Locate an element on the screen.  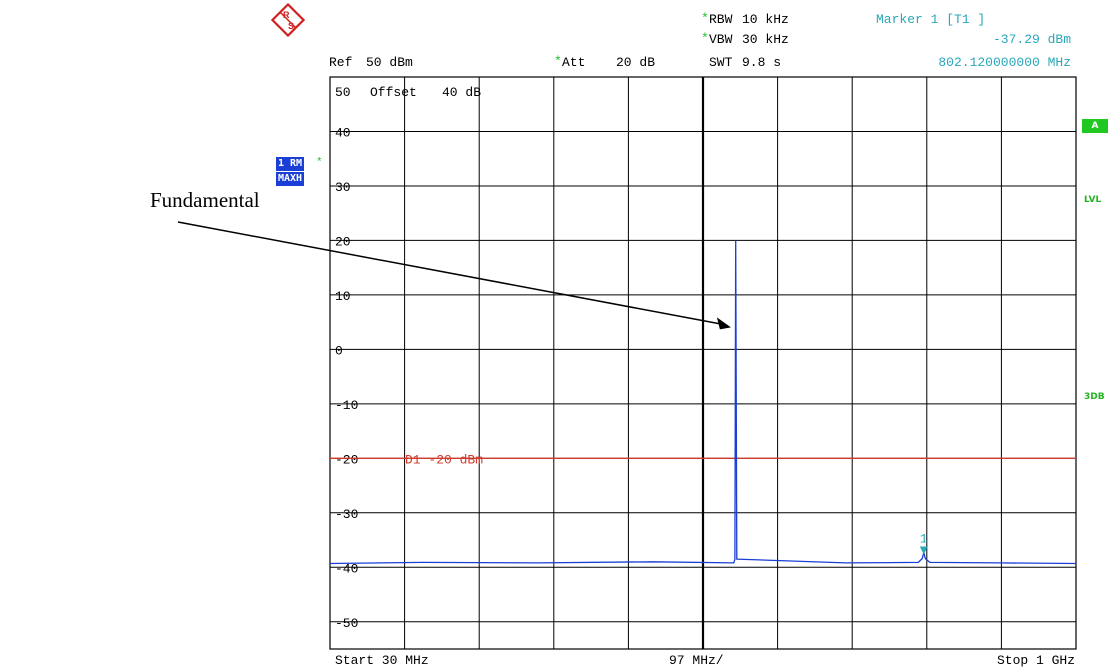
y-tick-label: -40 is located at coordinates (346, 568).